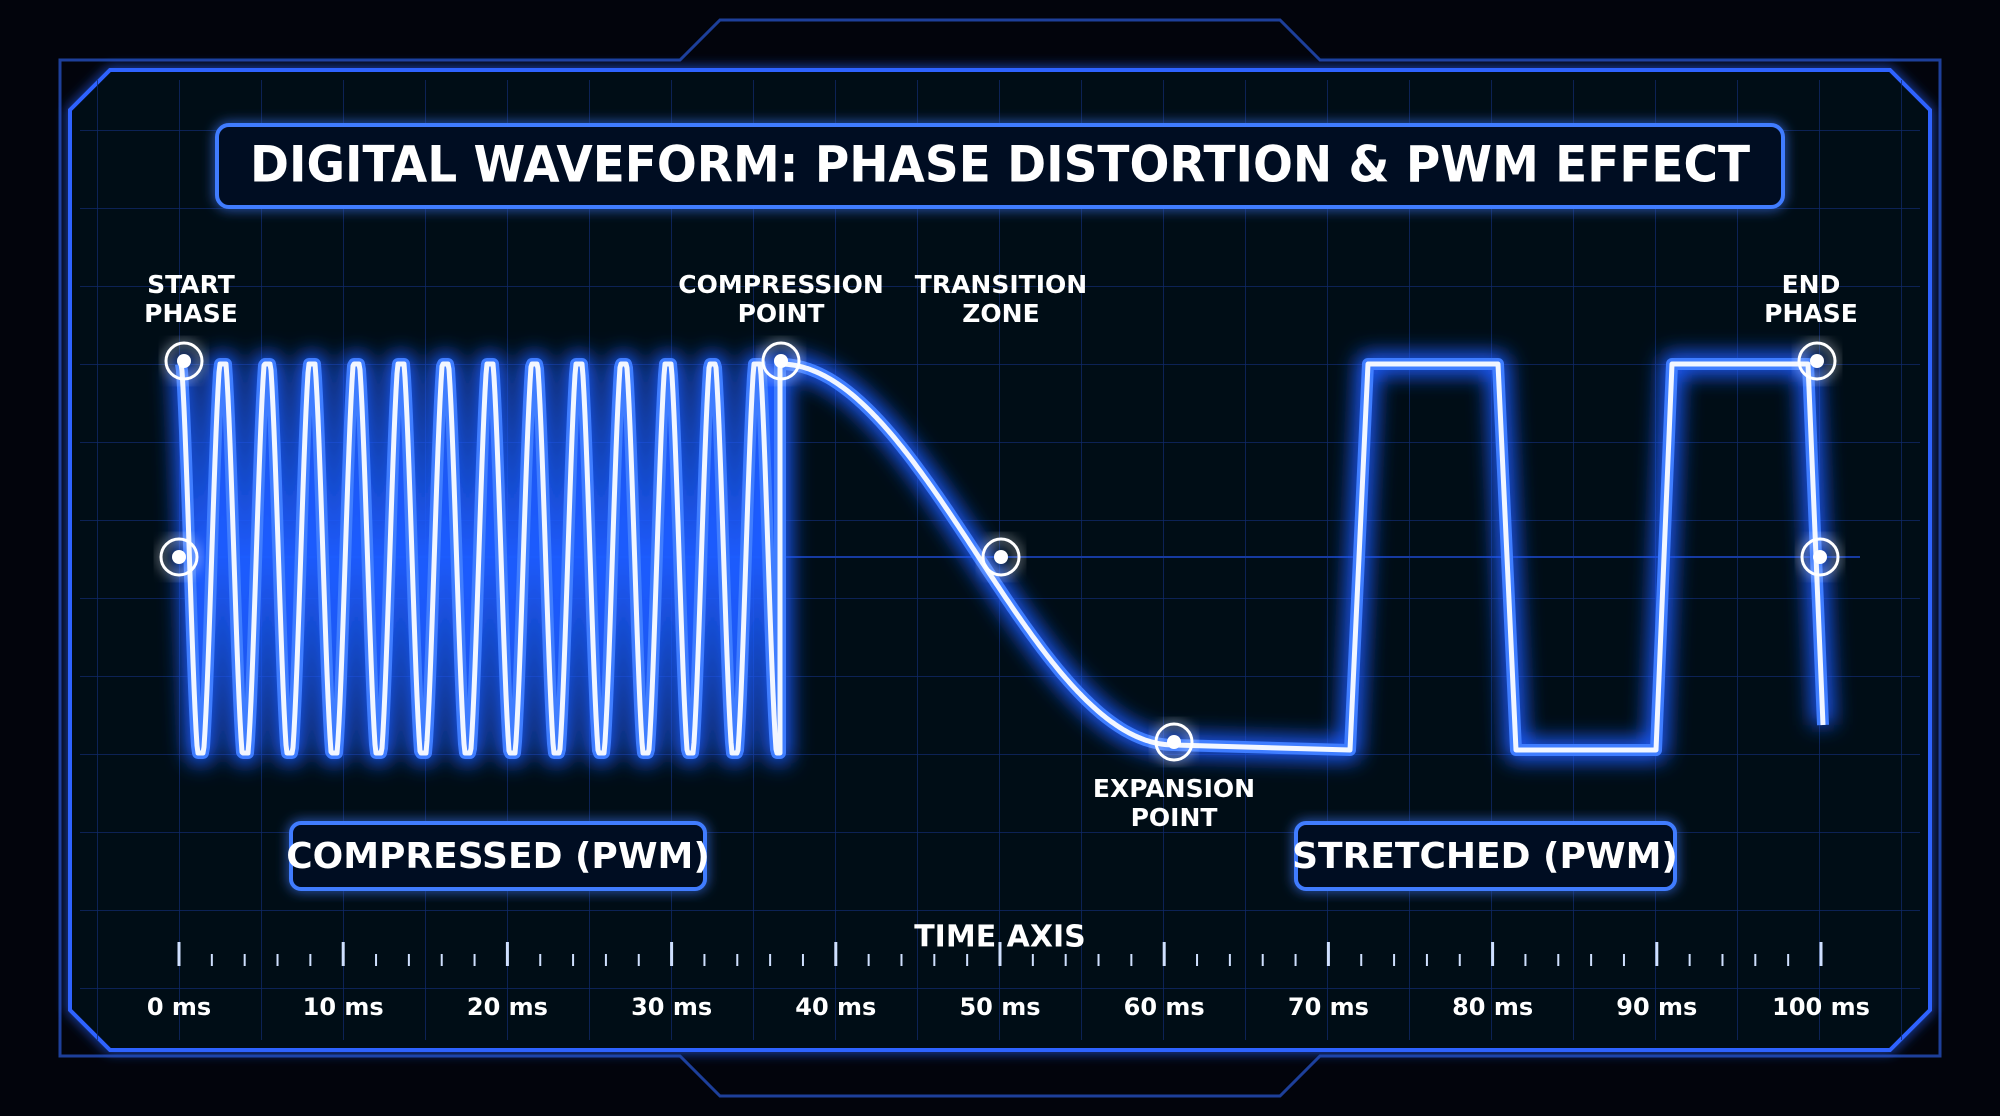 This screenshot has width=2000, height=1116. What do you see at coordinates (507, 1007) in the screenshot?
I see `tick-label: 20 ms` at bounding box center [507, 1007].